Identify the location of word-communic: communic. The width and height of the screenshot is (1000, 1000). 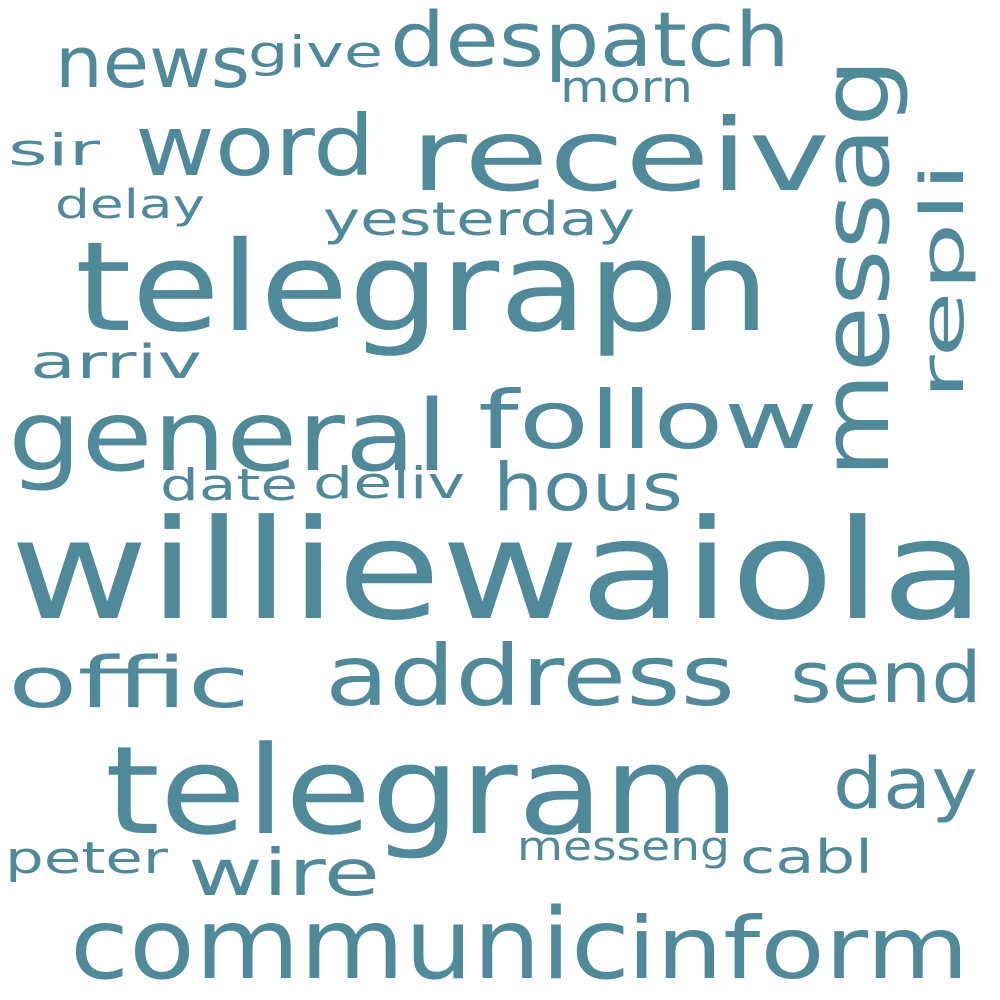
(350, 944).